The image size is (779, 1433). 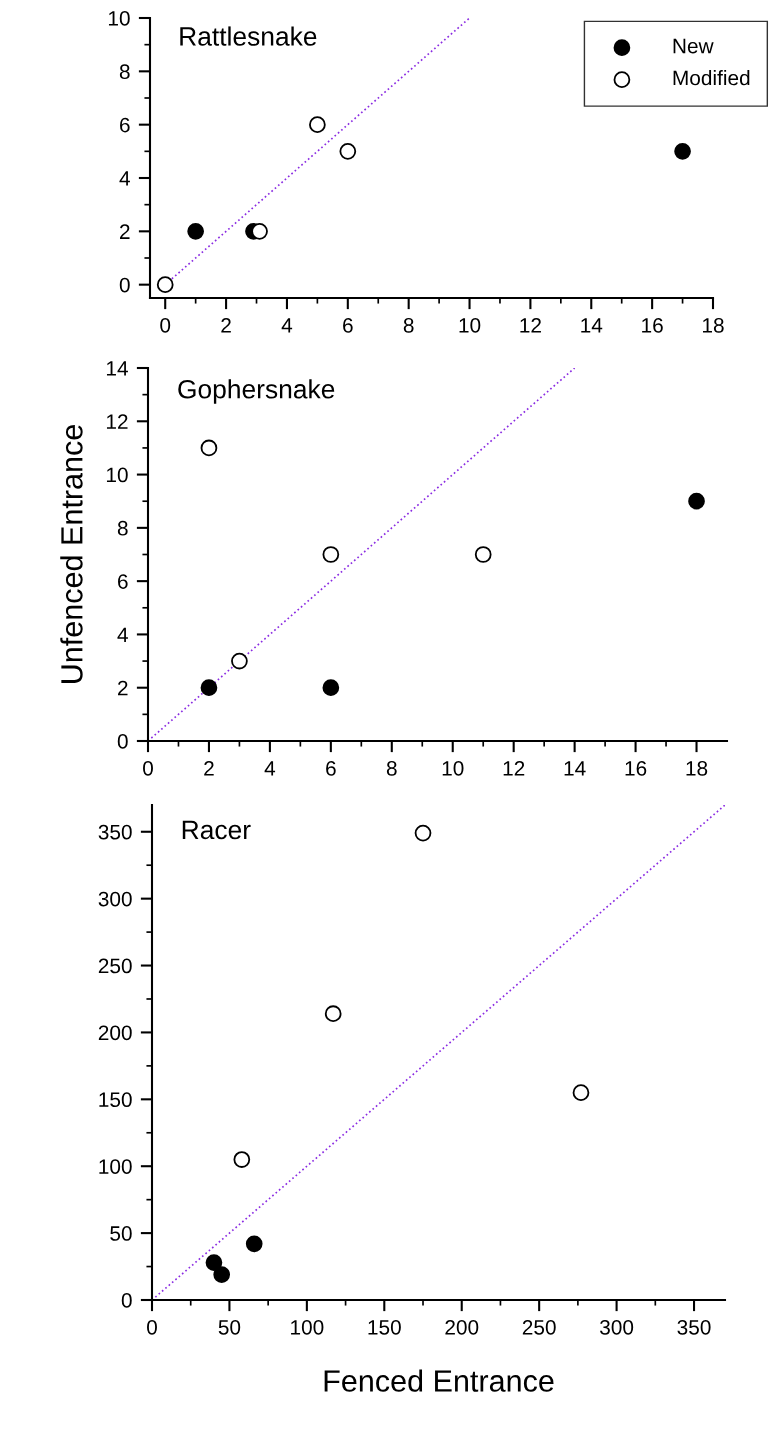 I want to click on y-tick-label: 200, so click(x=115, y=1033).